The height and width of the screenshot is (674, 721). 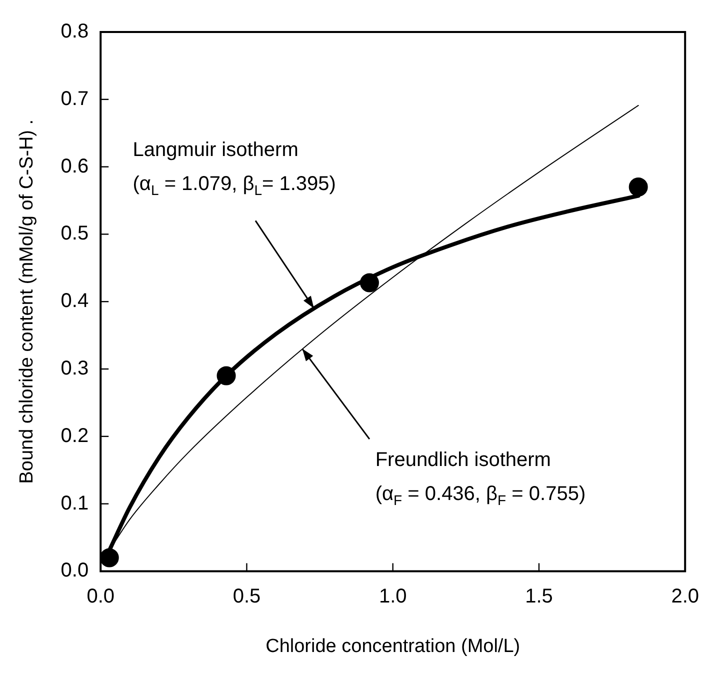 I want to click on x-axis-title: Chloride concentration (Mol/L), so click(x=393, y=646).